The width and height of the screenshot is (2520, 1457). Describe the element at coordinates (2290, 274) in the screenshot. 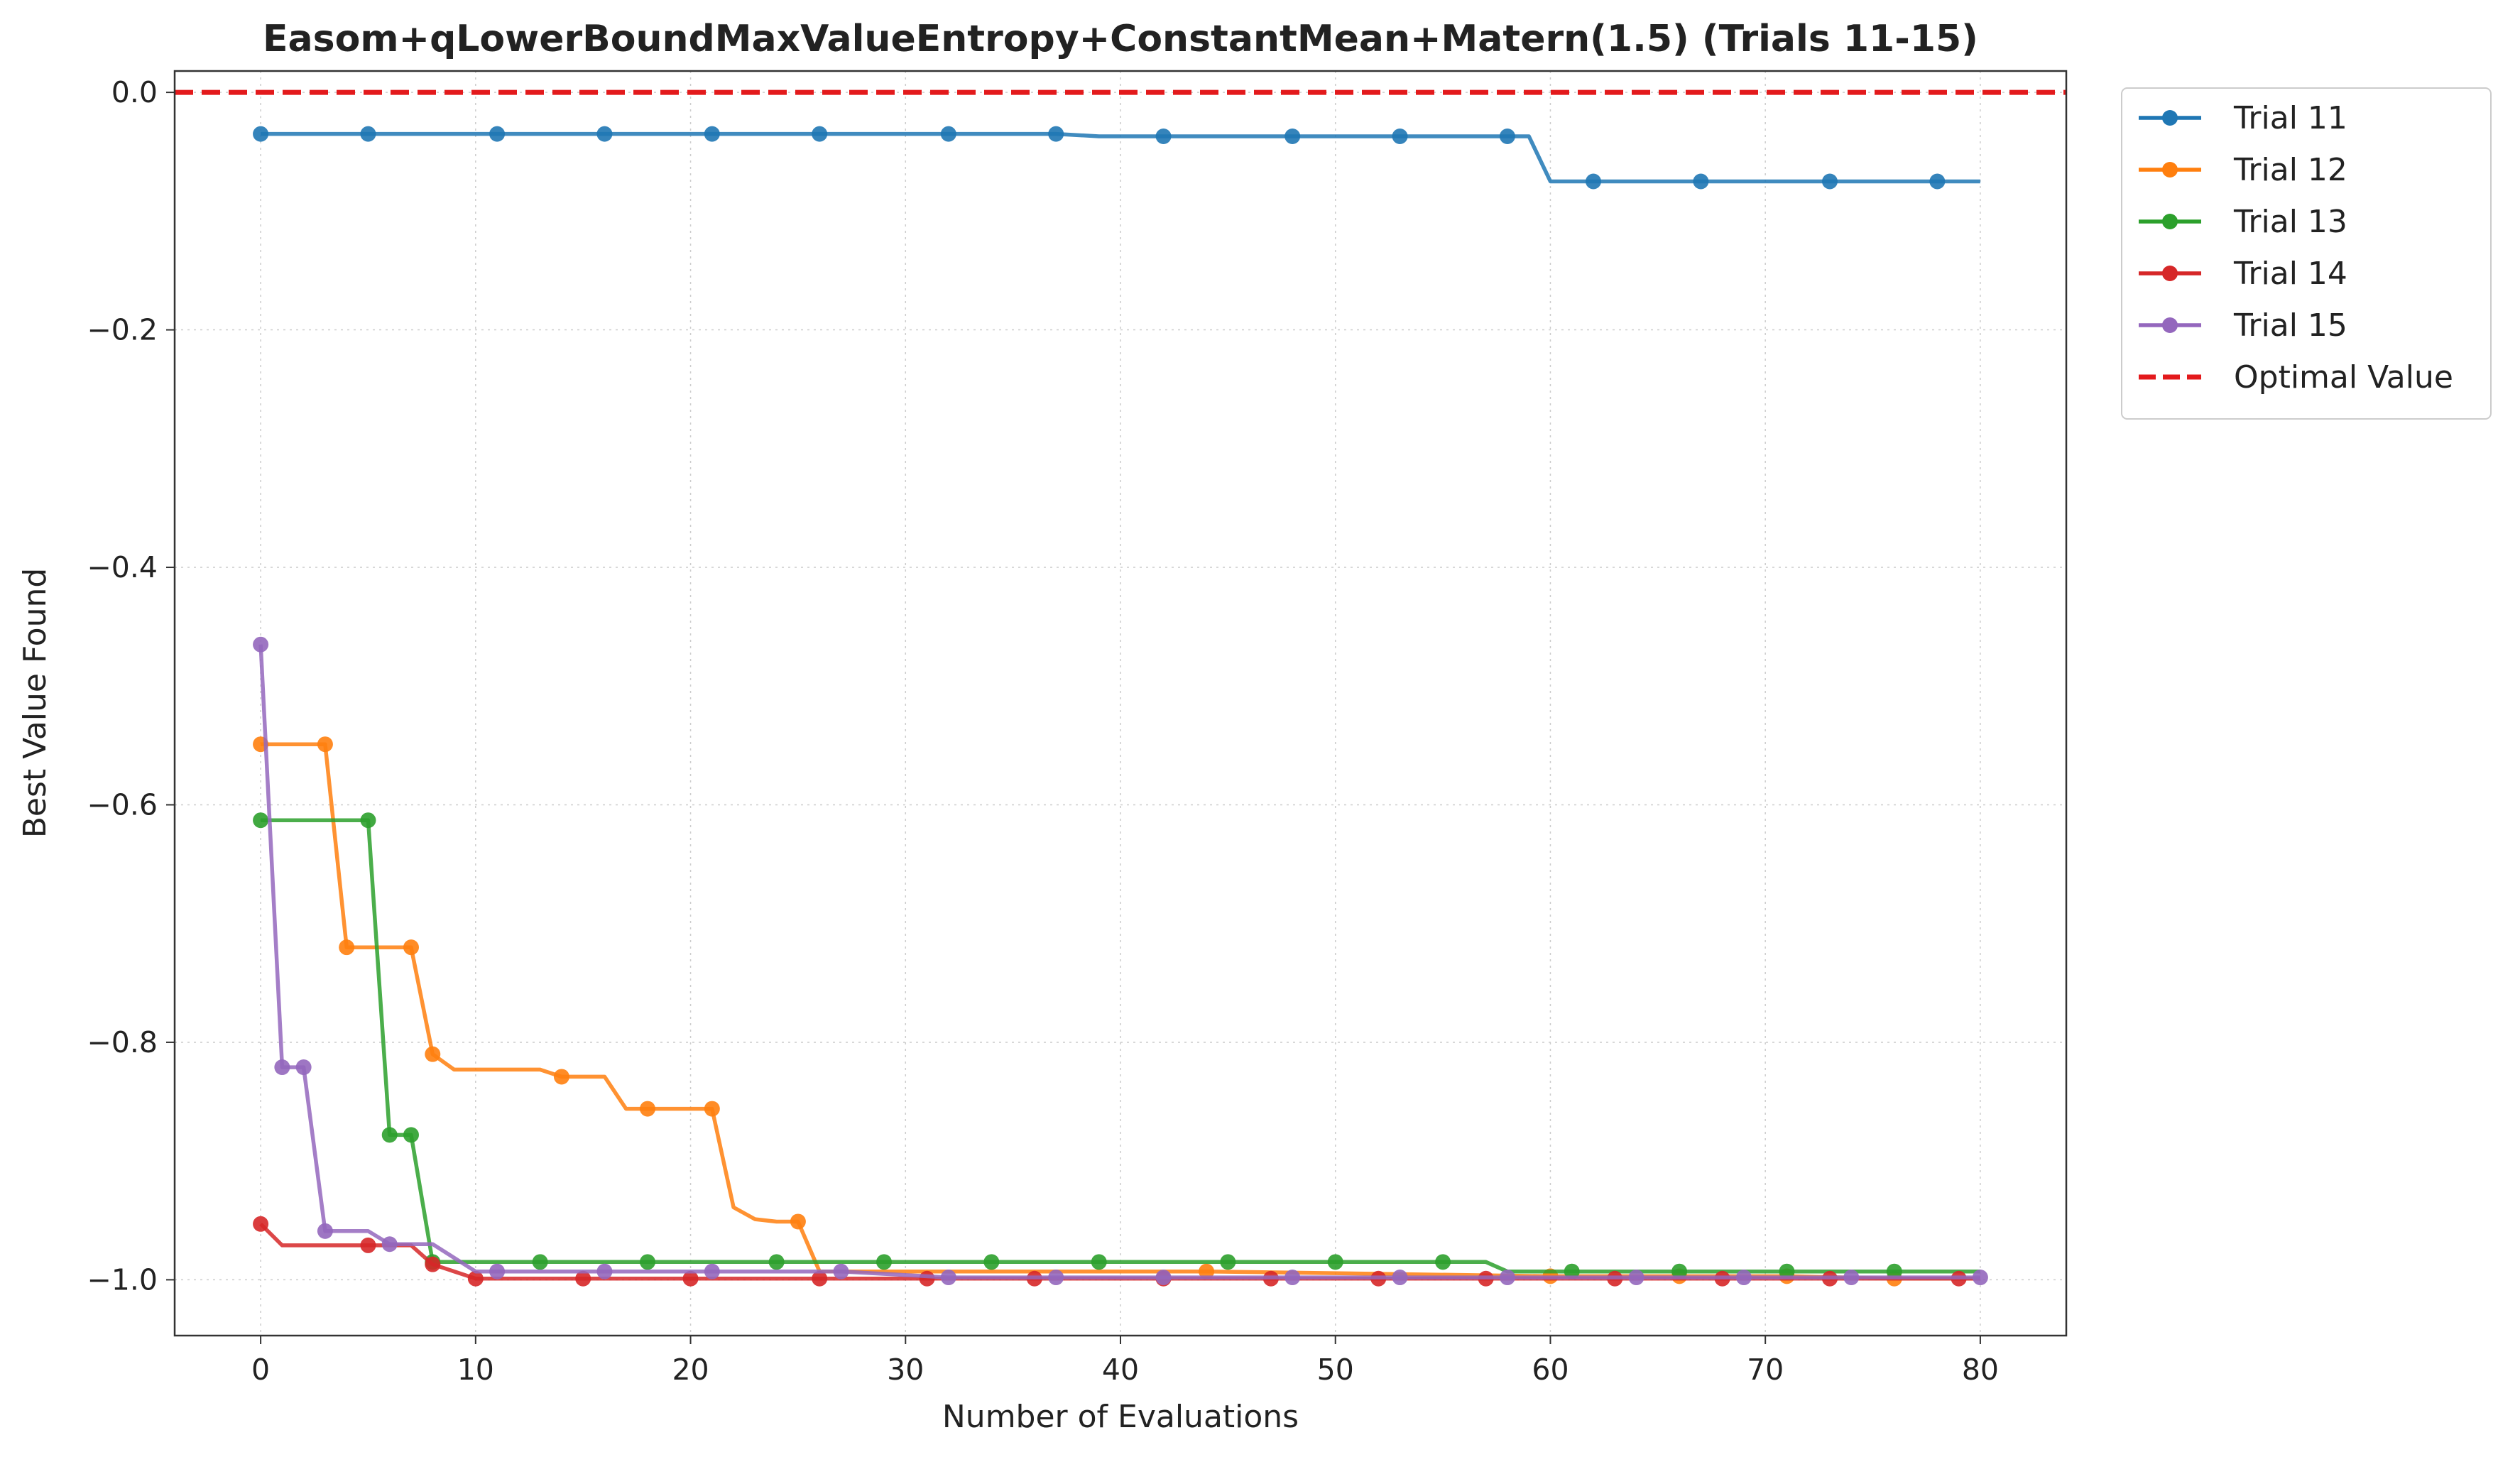

I see `legend-label-trial-14: Trial 14` at that location.